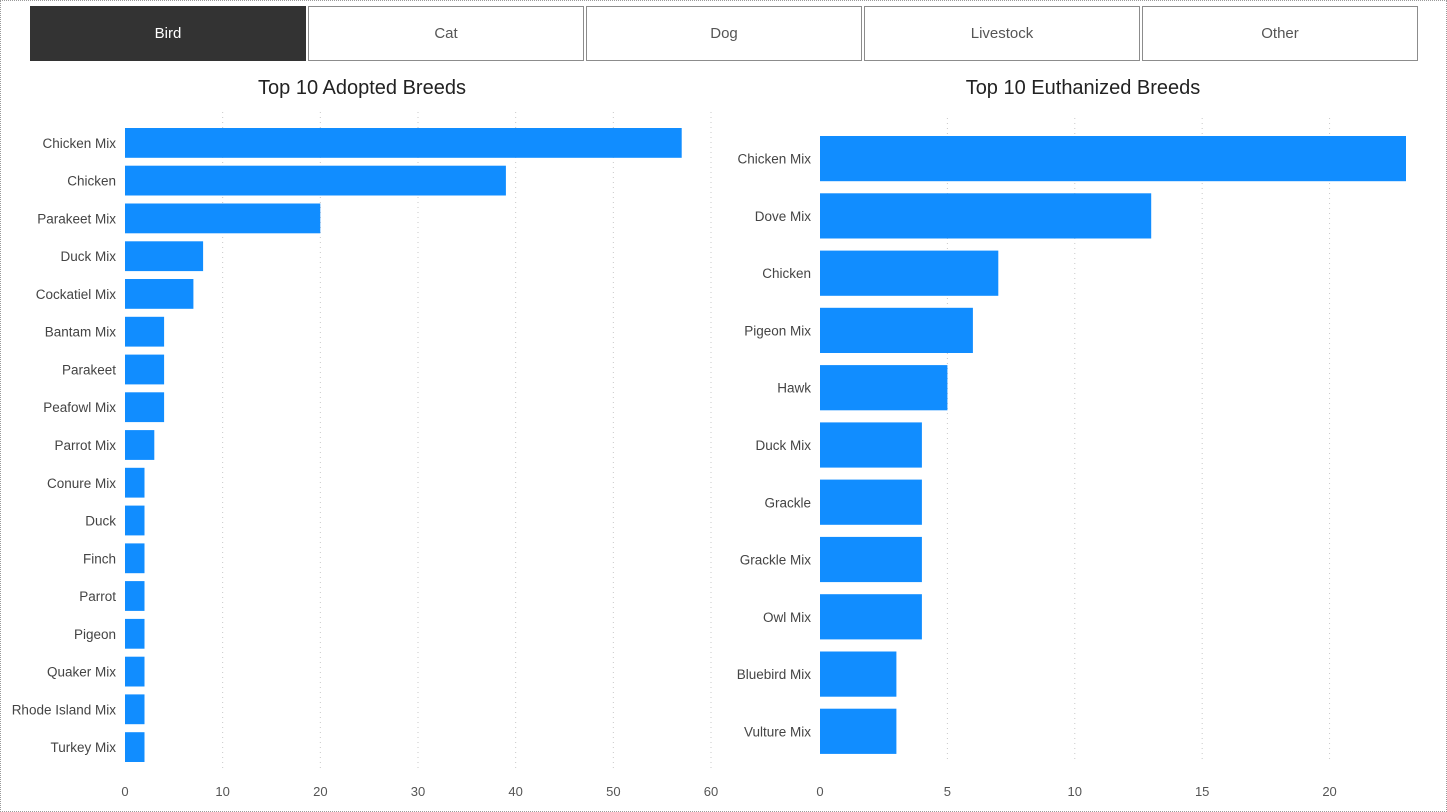 This screenshot has width=1447, height=812. What do you see at coordinates (97, 596) in the screenshot?
I see `category-label: Parrot` at bounding box center [97, 596].